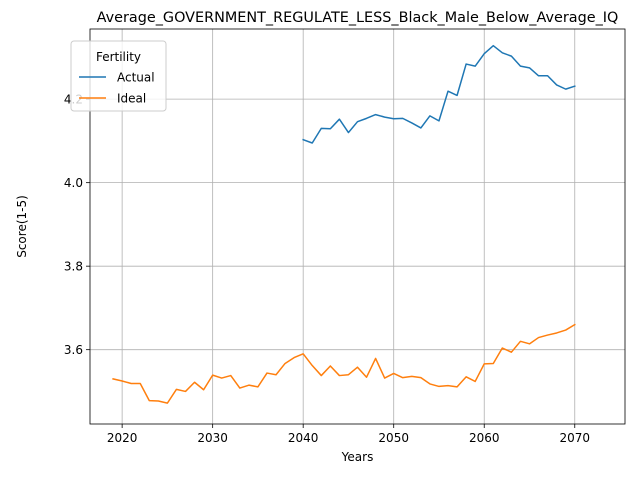  I want to click on x-tick-label: 2030, so click(212, 438).